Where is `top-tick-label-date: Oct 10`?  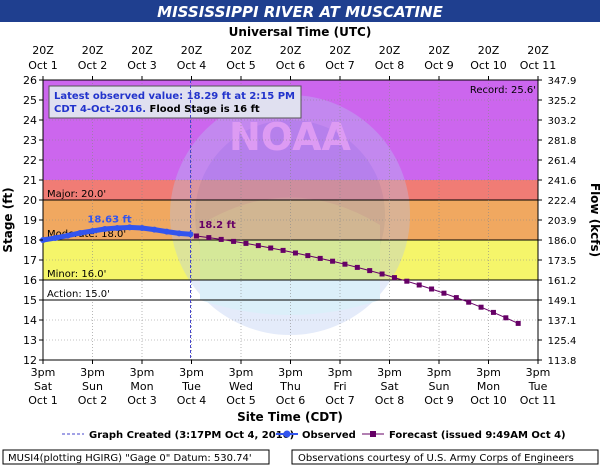 top-tick-label-date: Oct 10 is located at coordinates (488, 65).